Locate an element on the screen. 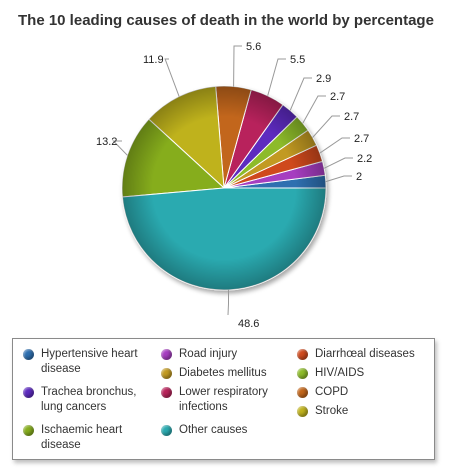 The height and width of the screenshot is (475, 472). legend-item: Hypertensive heart disease is located at coordinates (83, 362).